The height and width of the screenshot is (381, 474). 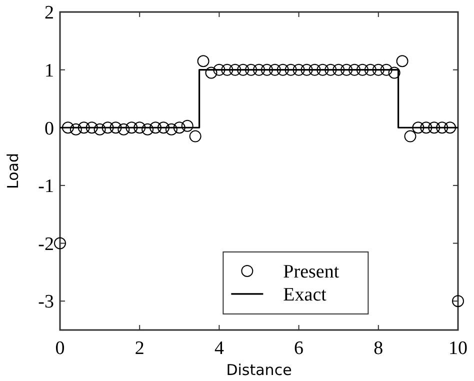 I want to click on x-tick-label: 10, so click(x=458, y=348).